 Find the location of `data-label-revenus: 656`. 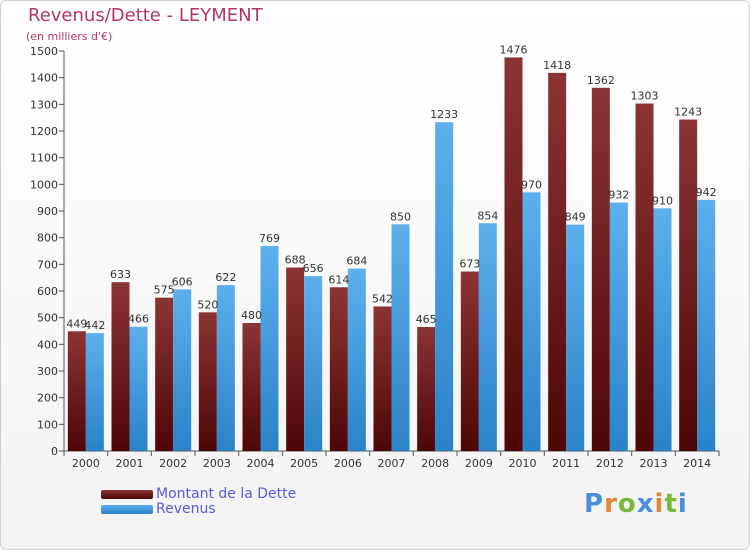

data-label-revenus: 656 is located at coordinates (313, 268).